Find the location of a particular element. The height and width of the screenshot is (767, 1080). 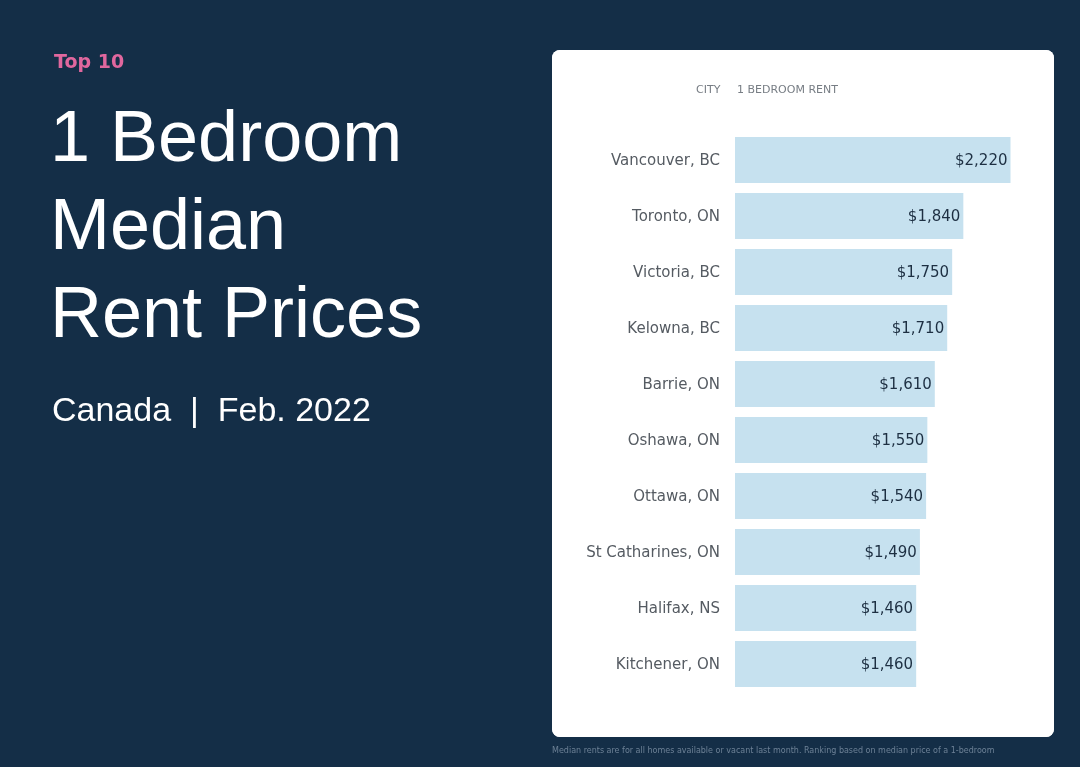

y-tick-label: Halifax, NS is located at coordinates (678, 608).